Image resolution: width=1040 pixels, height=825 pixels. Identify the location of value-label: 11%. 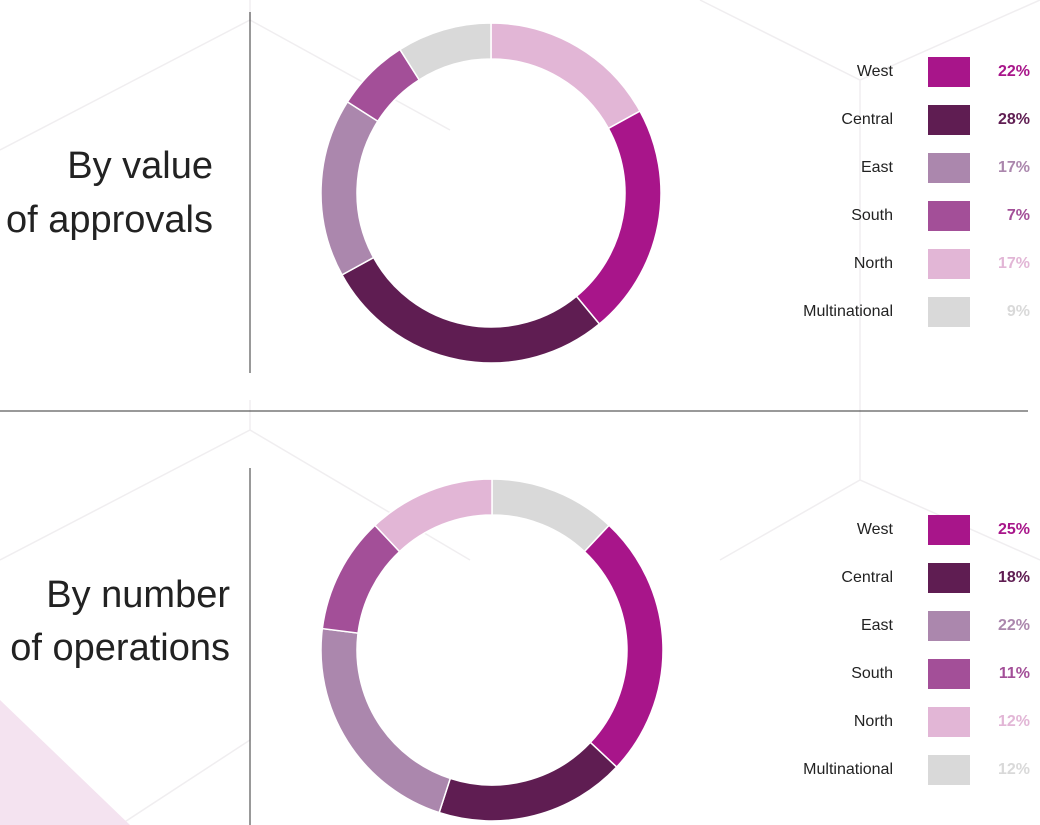
(1014, 673).